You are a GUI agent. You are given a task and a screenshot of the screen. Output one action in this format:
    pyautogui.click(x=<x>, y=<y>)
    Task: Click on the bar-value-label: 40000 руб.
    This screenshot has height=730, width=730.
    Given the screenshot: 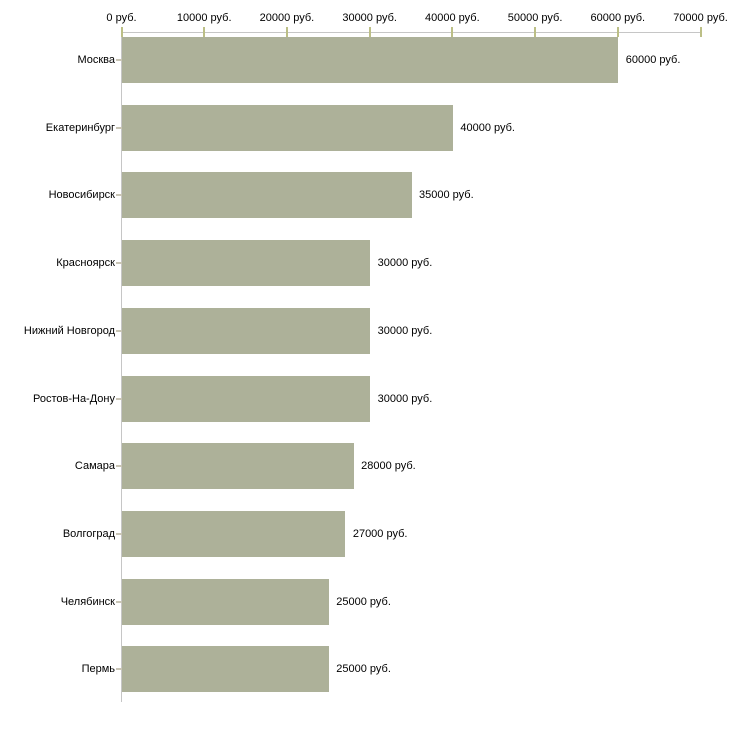 What is the action you would take?
    pyautogui.click(x=487, y=127)
    